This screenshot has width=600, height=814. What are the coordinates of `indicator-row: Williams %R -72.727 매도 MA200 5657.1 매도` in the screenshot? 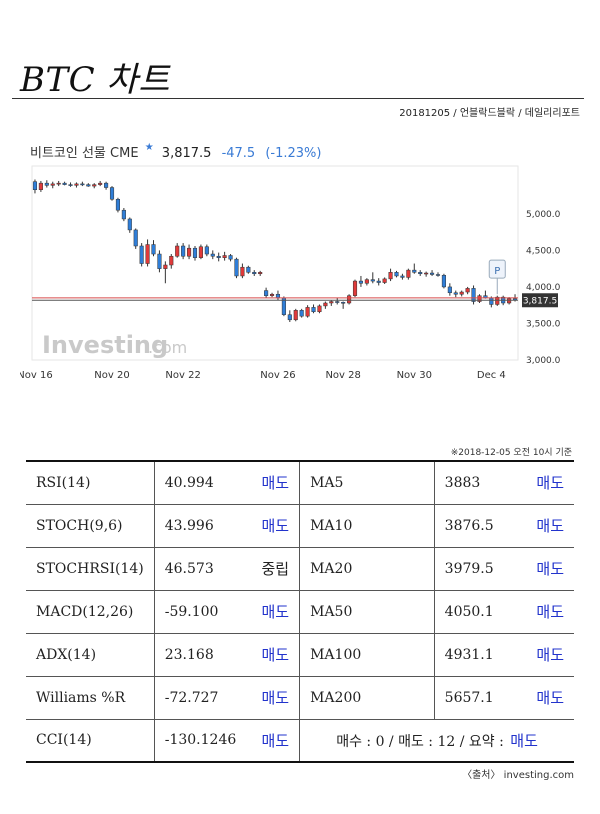 It's located at (300, 697).